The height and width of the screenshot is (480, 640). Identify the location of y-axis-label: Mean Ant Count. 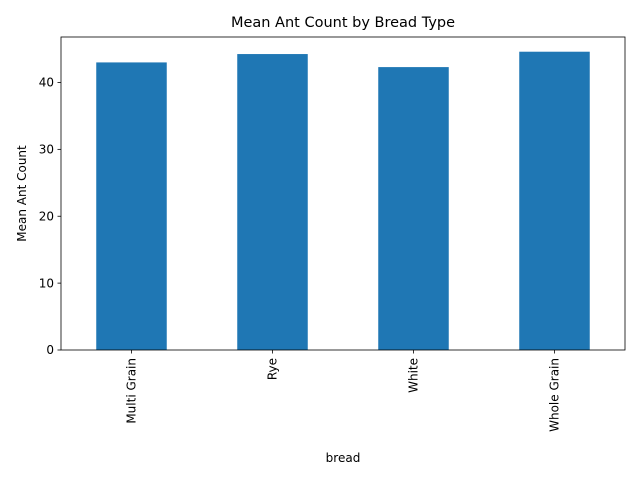
(22, 193).